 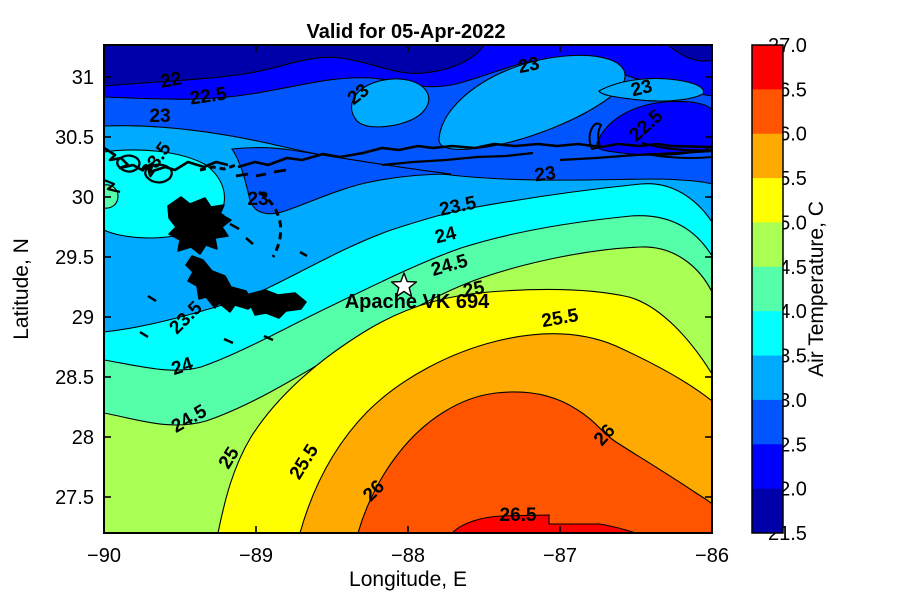 What do you see at coordinates (404, 285) in the screenshot?
I see `station-star-icon` at bounding box center [404, 285].